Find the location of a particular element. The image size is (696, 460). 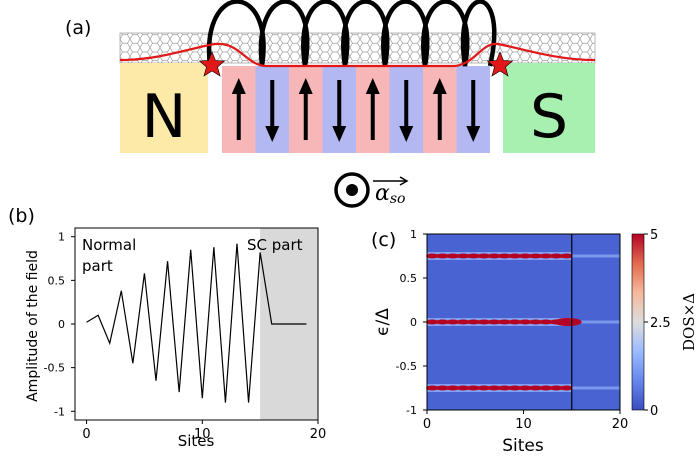

normal-part-label-line2: part is located at coordinates (97, 266).